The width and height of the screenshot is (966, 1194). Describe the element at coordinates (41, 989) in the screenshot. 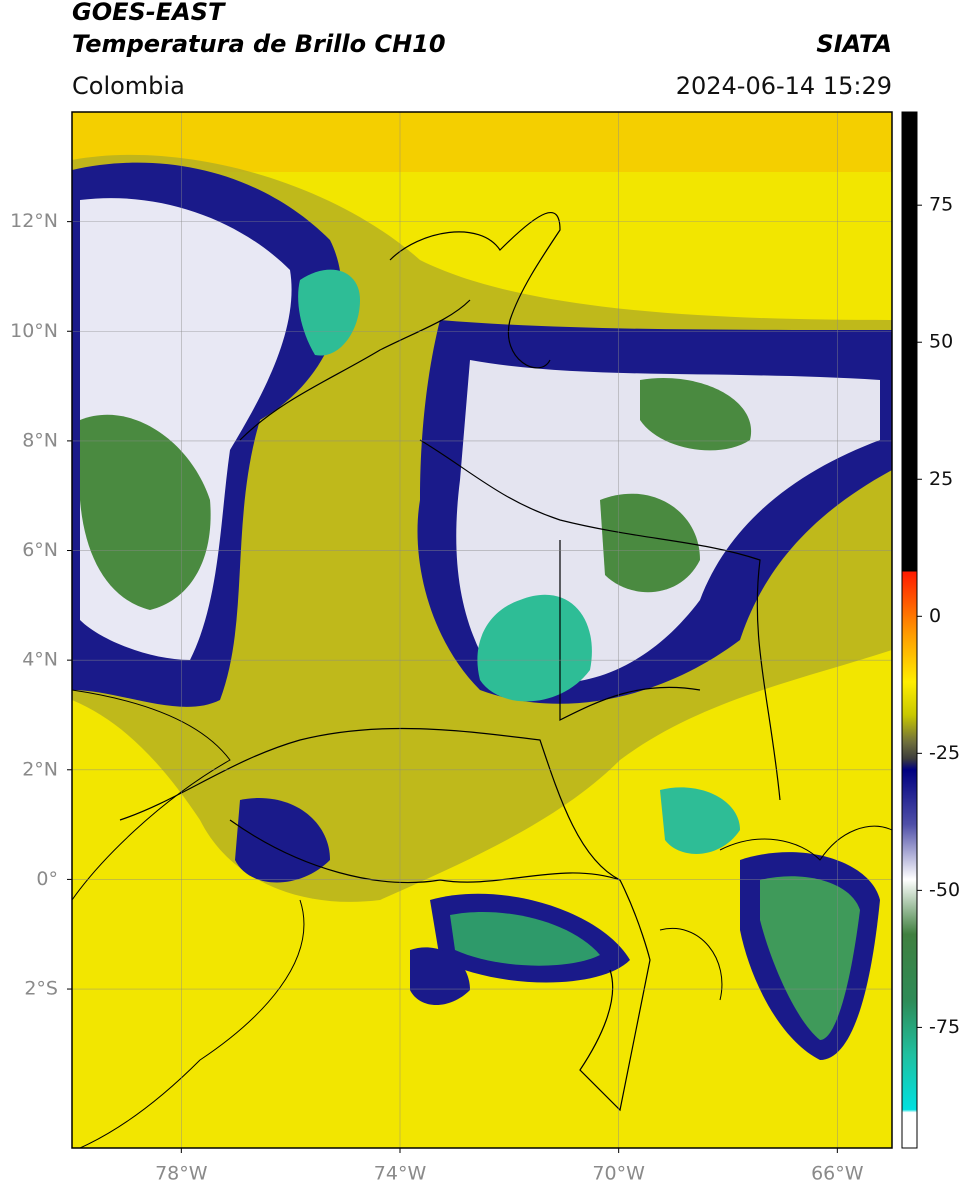

I see `y-tick-label: 2°S` at that location.